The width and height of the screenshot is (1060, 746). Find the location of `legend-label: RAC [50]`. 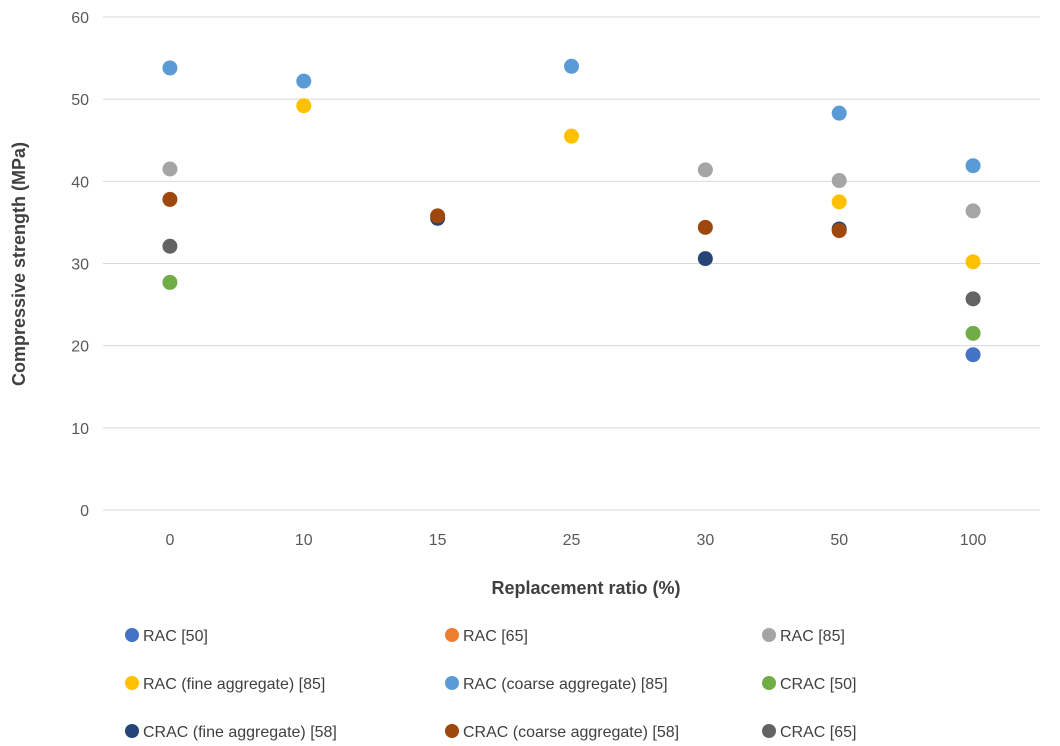

legend-label: RAC [50] is located at coordinates (175, 636).